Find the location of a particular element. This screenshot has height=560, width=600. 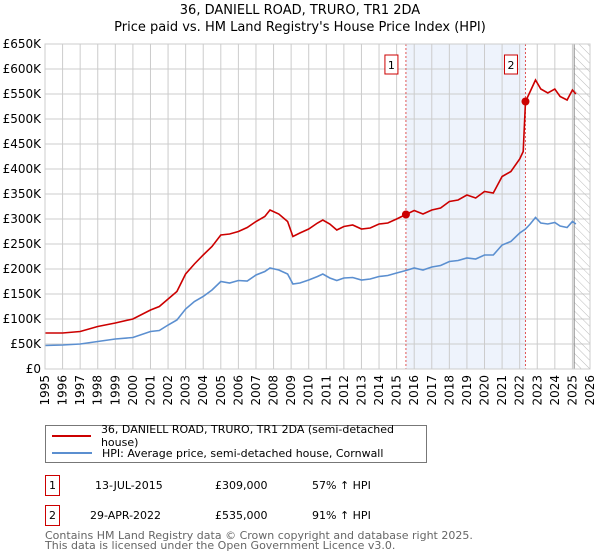

x-tick-label: 1996 is located at coordinates (63, 390).